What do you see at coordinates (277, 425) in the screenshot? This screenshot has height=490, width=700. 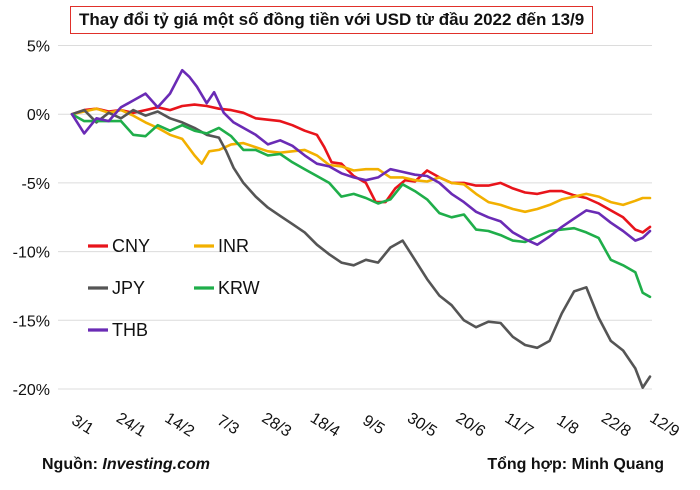 I see `x-tick-label: 28/3` at bounding box center [277, 425].